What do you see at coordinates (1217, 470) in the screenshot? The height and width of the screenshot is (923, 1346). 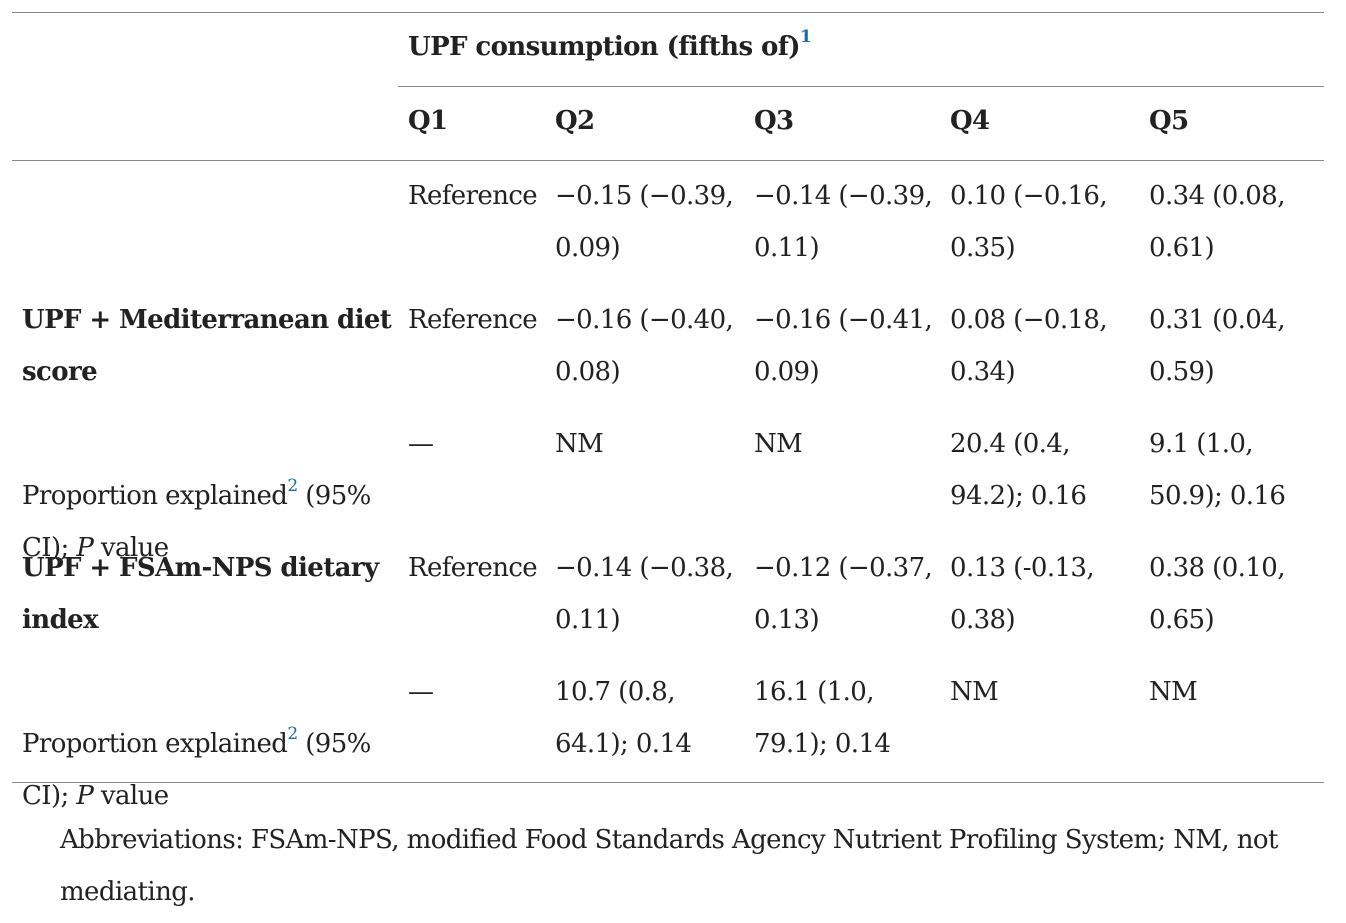 I see `row-2-q5: 9.1 (1.0, 50.9); 0.16` at bounding box center [1217, 470].